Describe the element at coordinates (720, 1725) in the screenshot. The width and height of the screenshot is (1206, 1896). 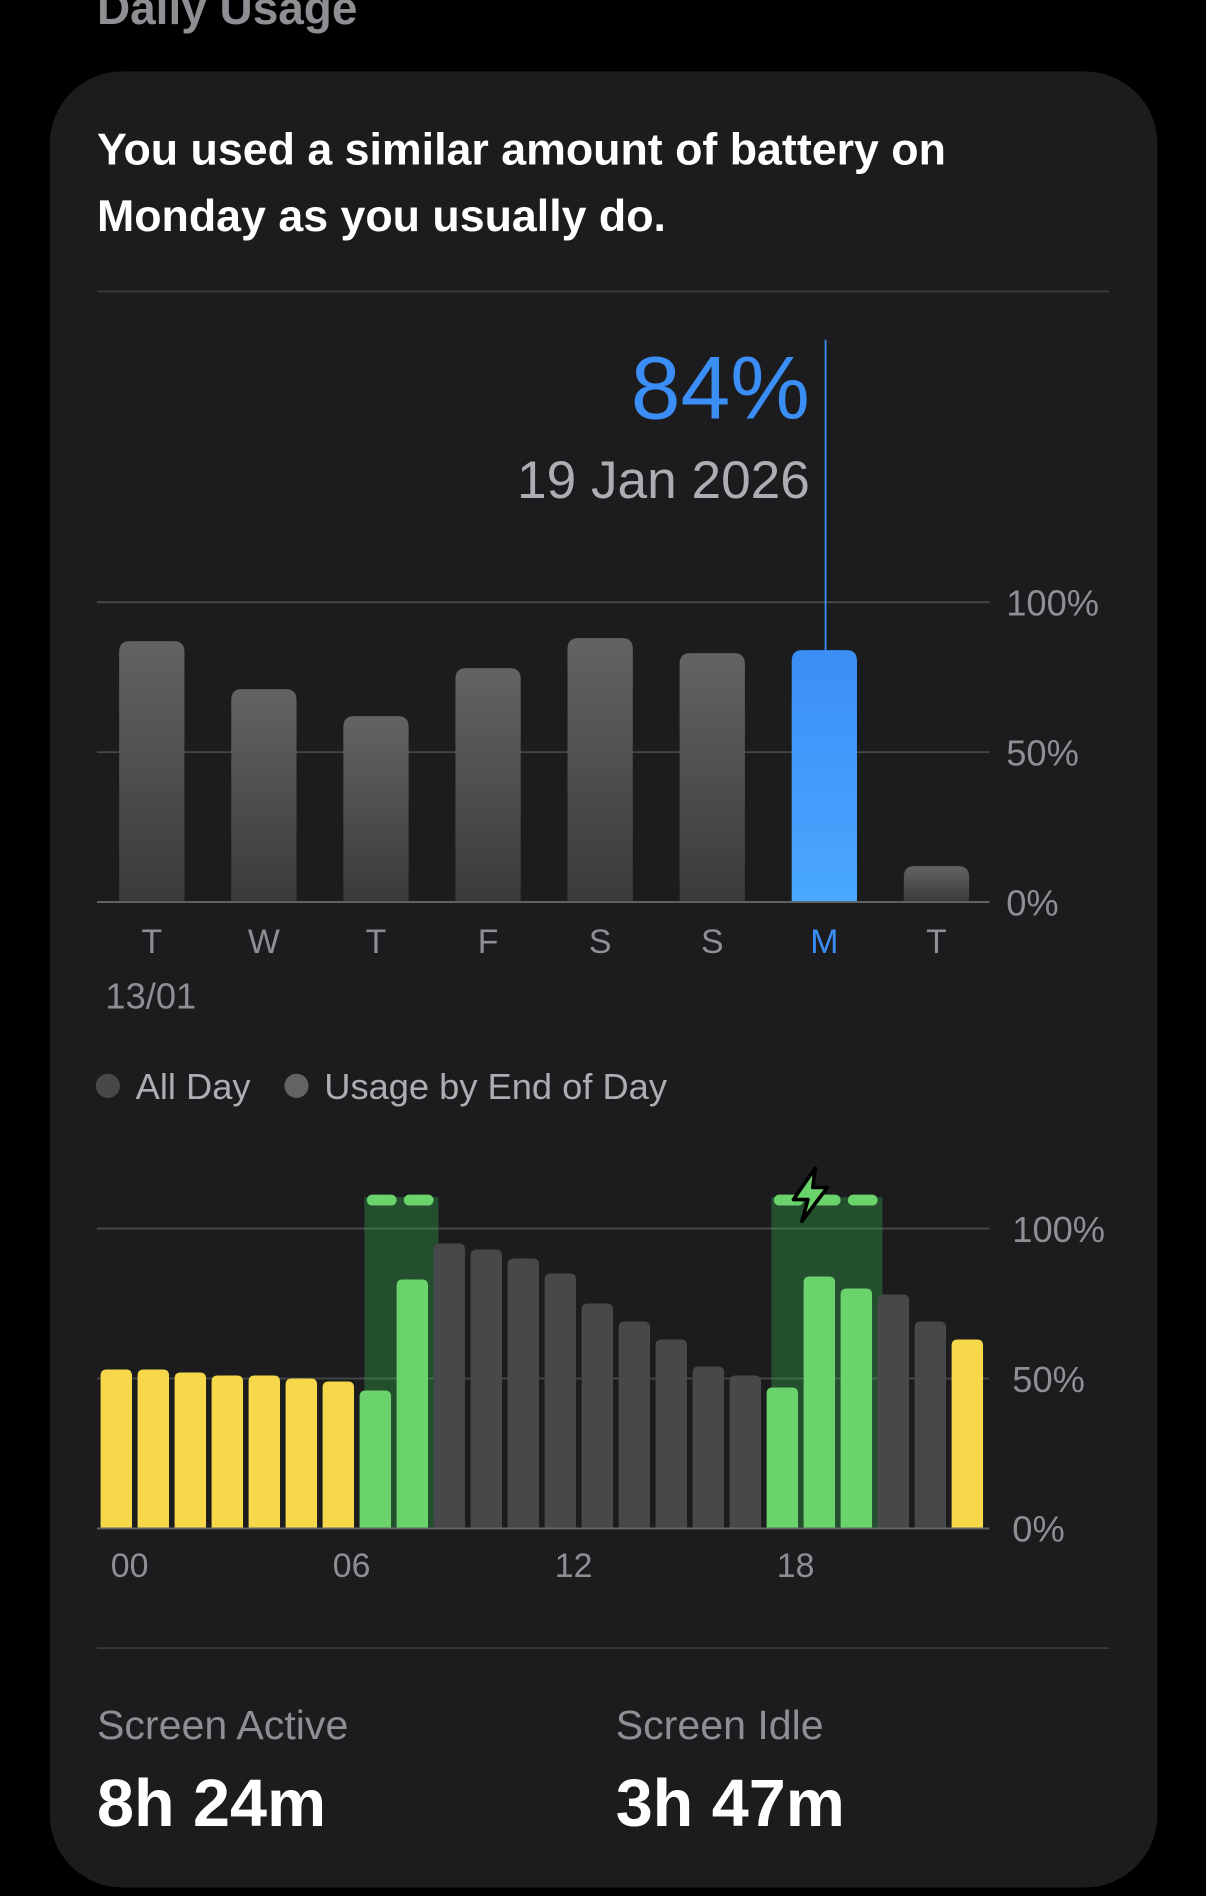
I see `stat-label: Screen Idle` at that location.